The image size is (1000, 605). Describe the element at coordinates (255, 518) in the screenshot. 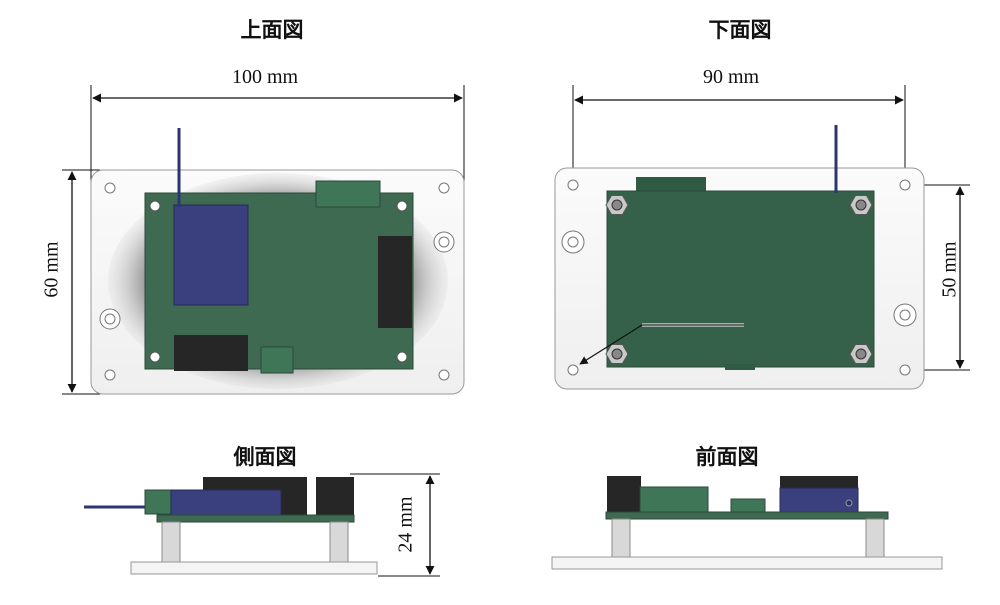

I see `side-pcb` at that location.